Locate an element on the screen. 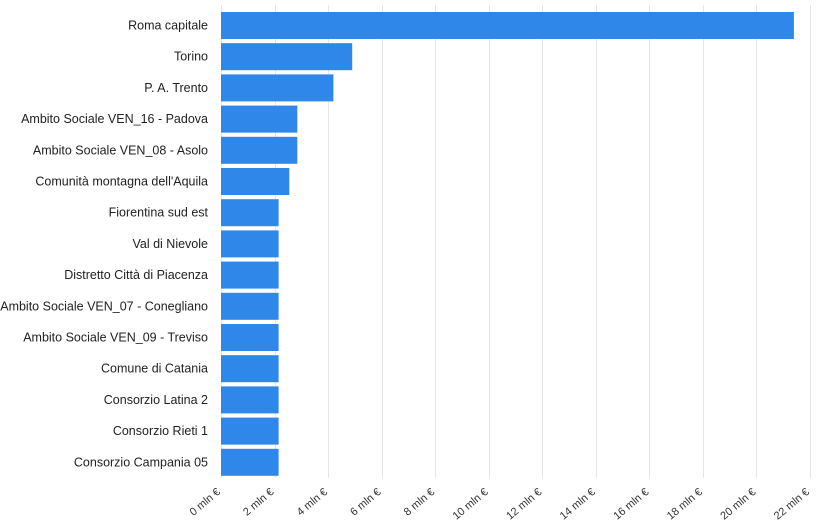 This screenshot has width=834, height=529. category-label: Distretto Città di Piacenza is located at coordinates (136, 275).